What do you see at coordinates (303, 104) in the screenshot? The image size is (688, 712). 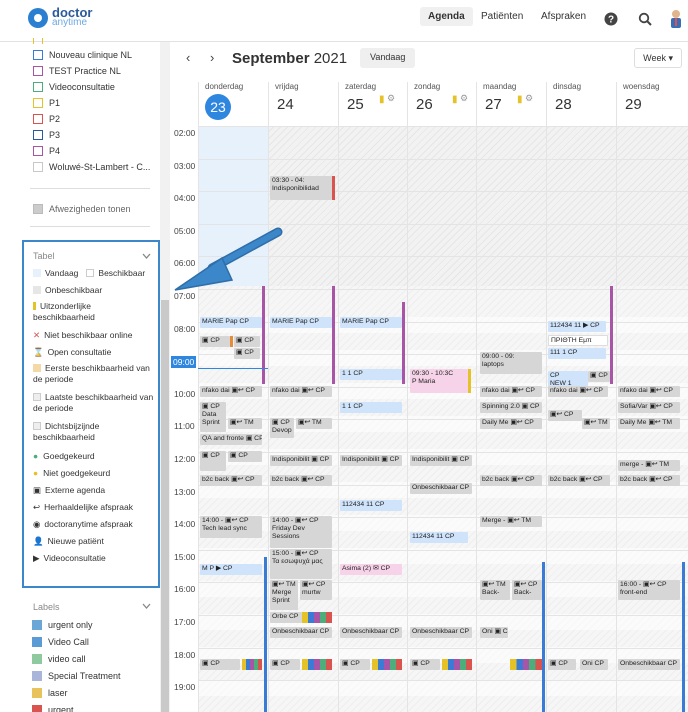 I see `day-header: vrijdag 24` at bounding box center [303, 104].